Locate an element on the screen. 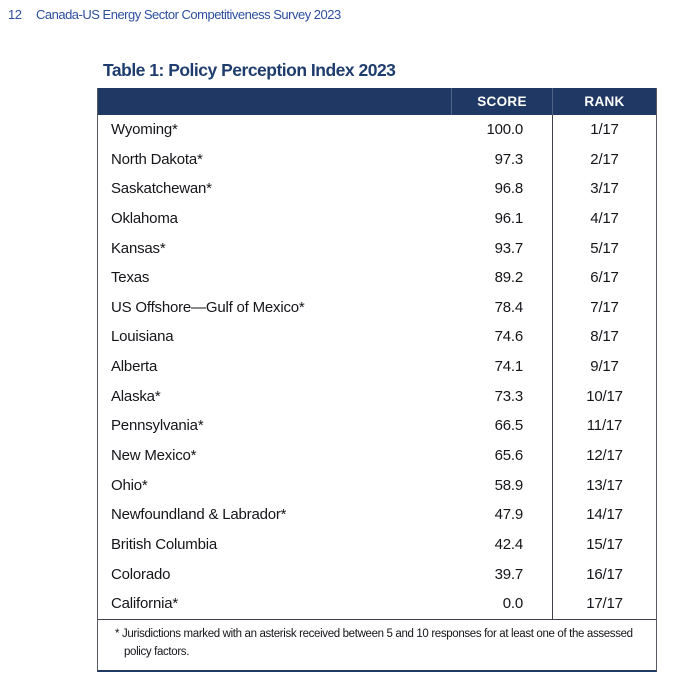 The image size is (693, 681). table-row: Saskatchewan* 96.8 3/17 is located at coordinates (377, 189).